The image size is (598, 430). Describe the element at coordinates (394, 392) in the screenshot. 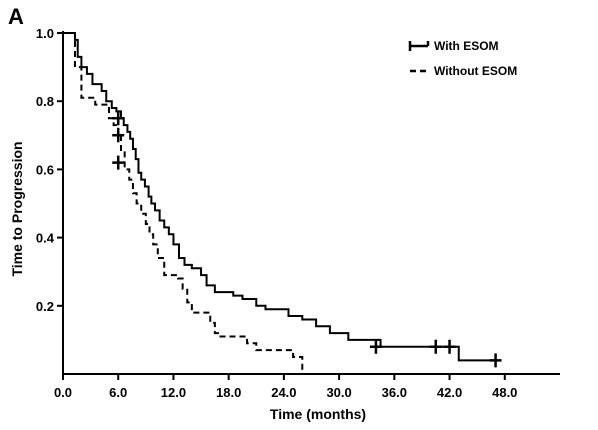

I see `x-tick-label: 36.0` at that location.